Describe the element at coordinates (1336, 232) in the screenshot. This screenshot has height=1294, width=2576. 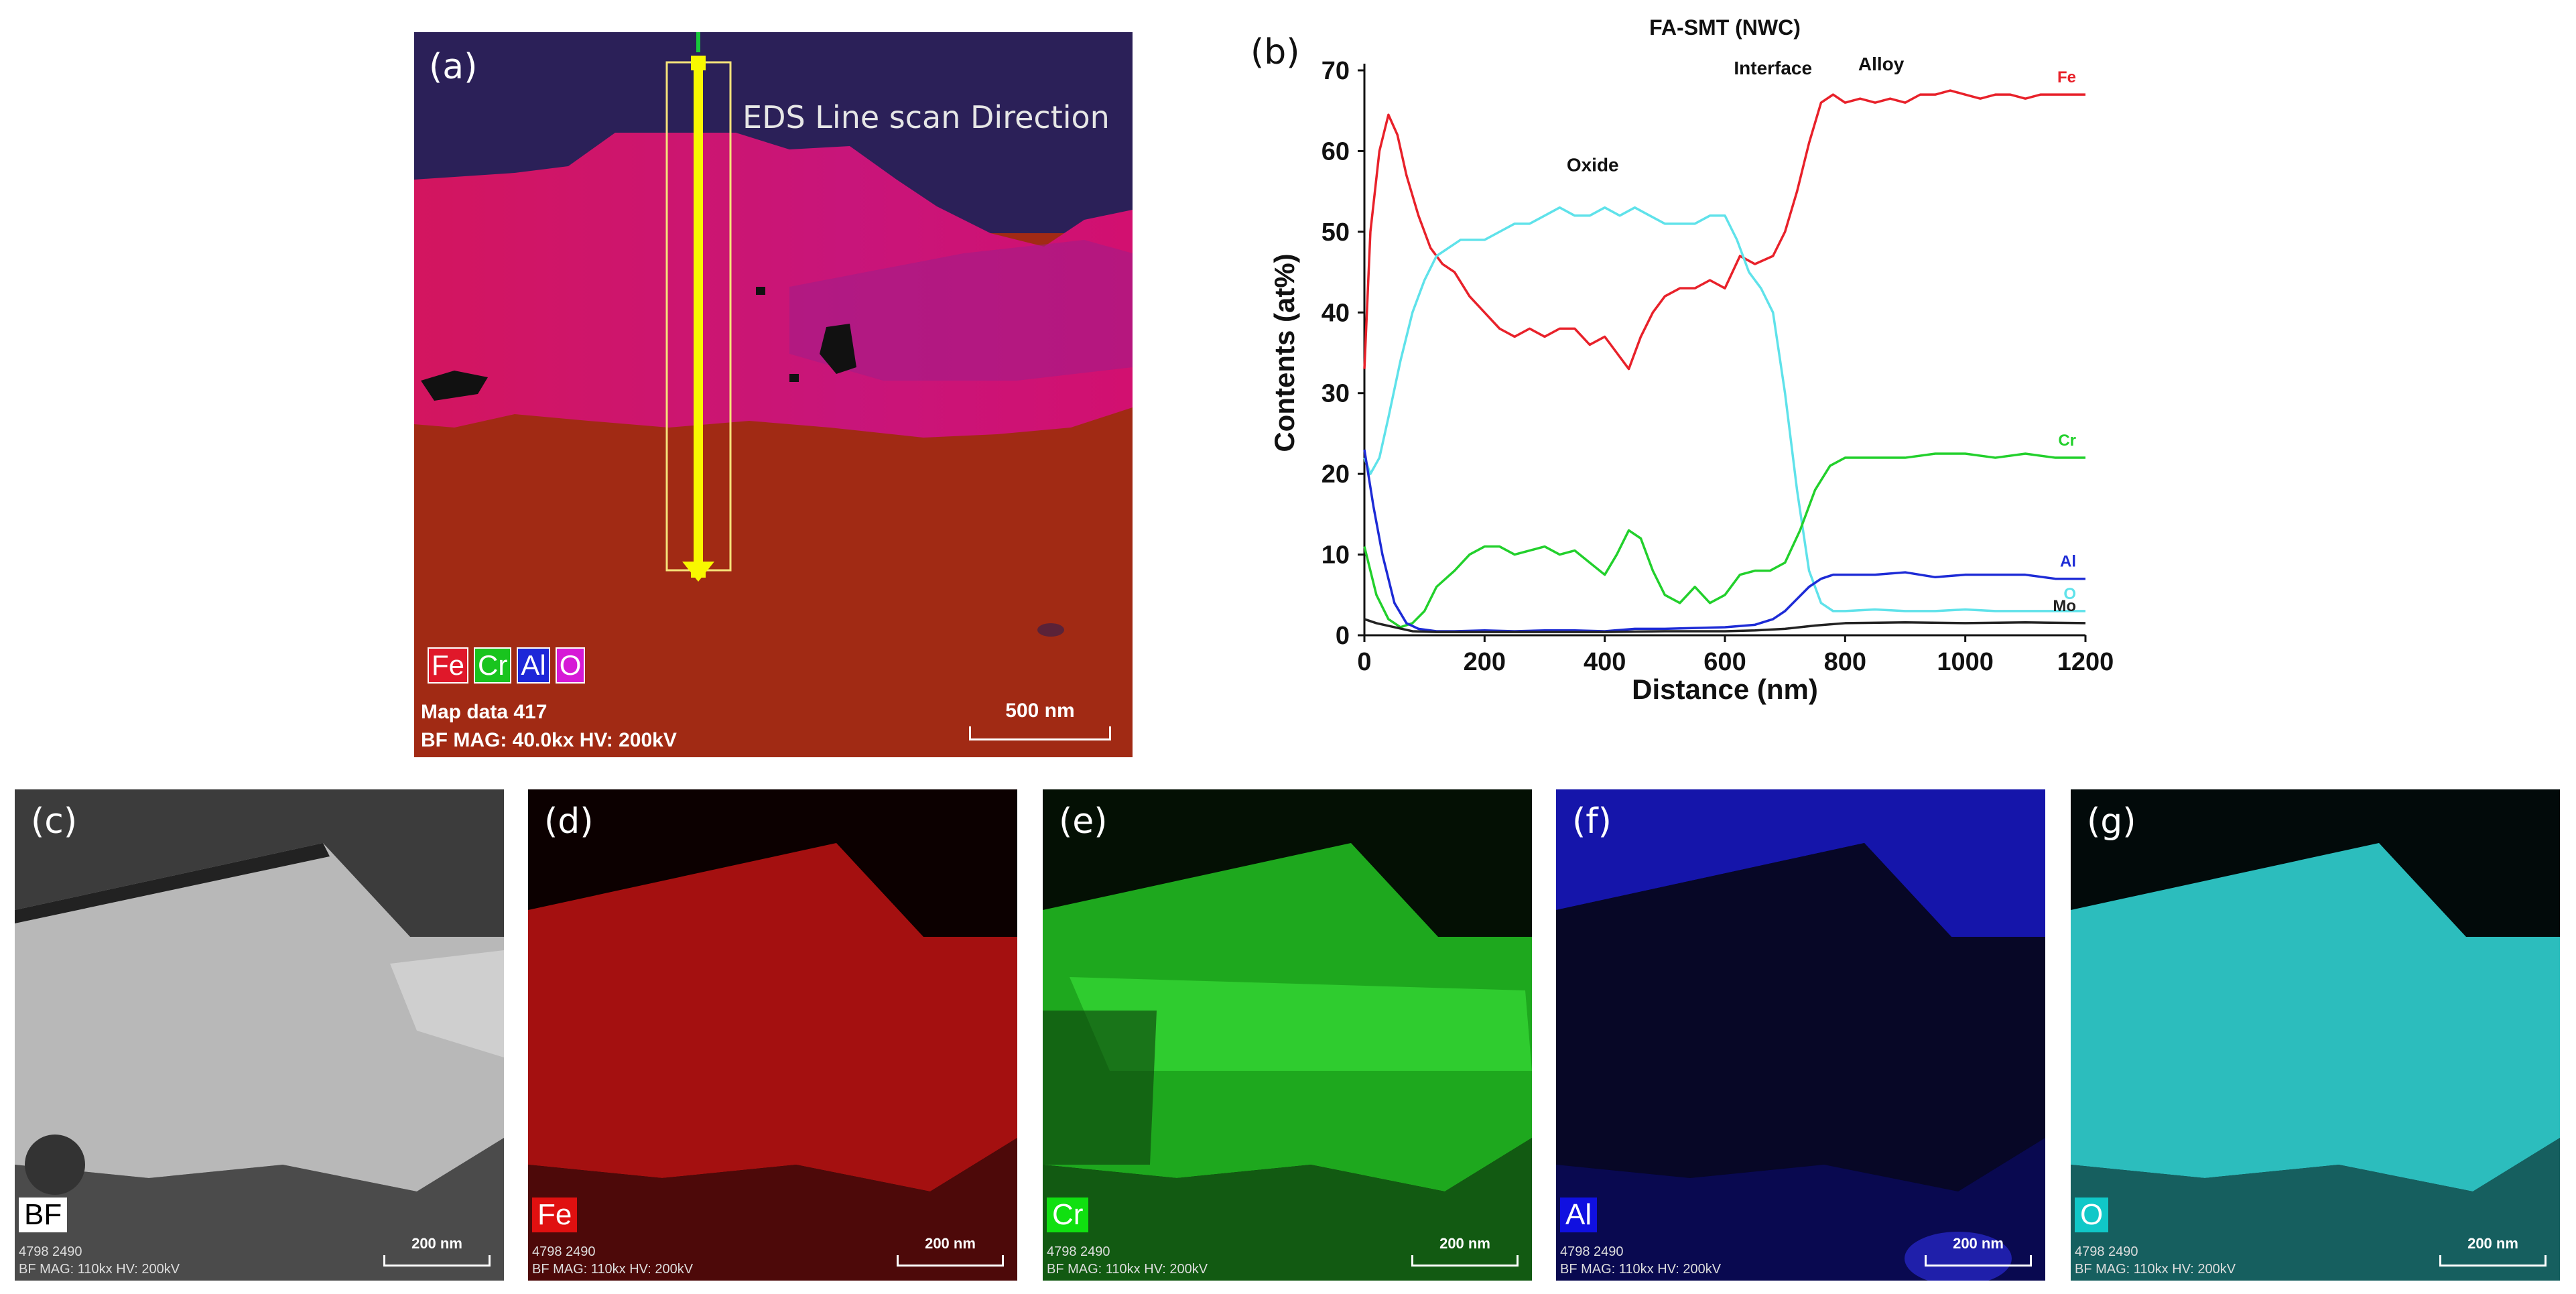
I see `y-tick-label: 50` at that location.